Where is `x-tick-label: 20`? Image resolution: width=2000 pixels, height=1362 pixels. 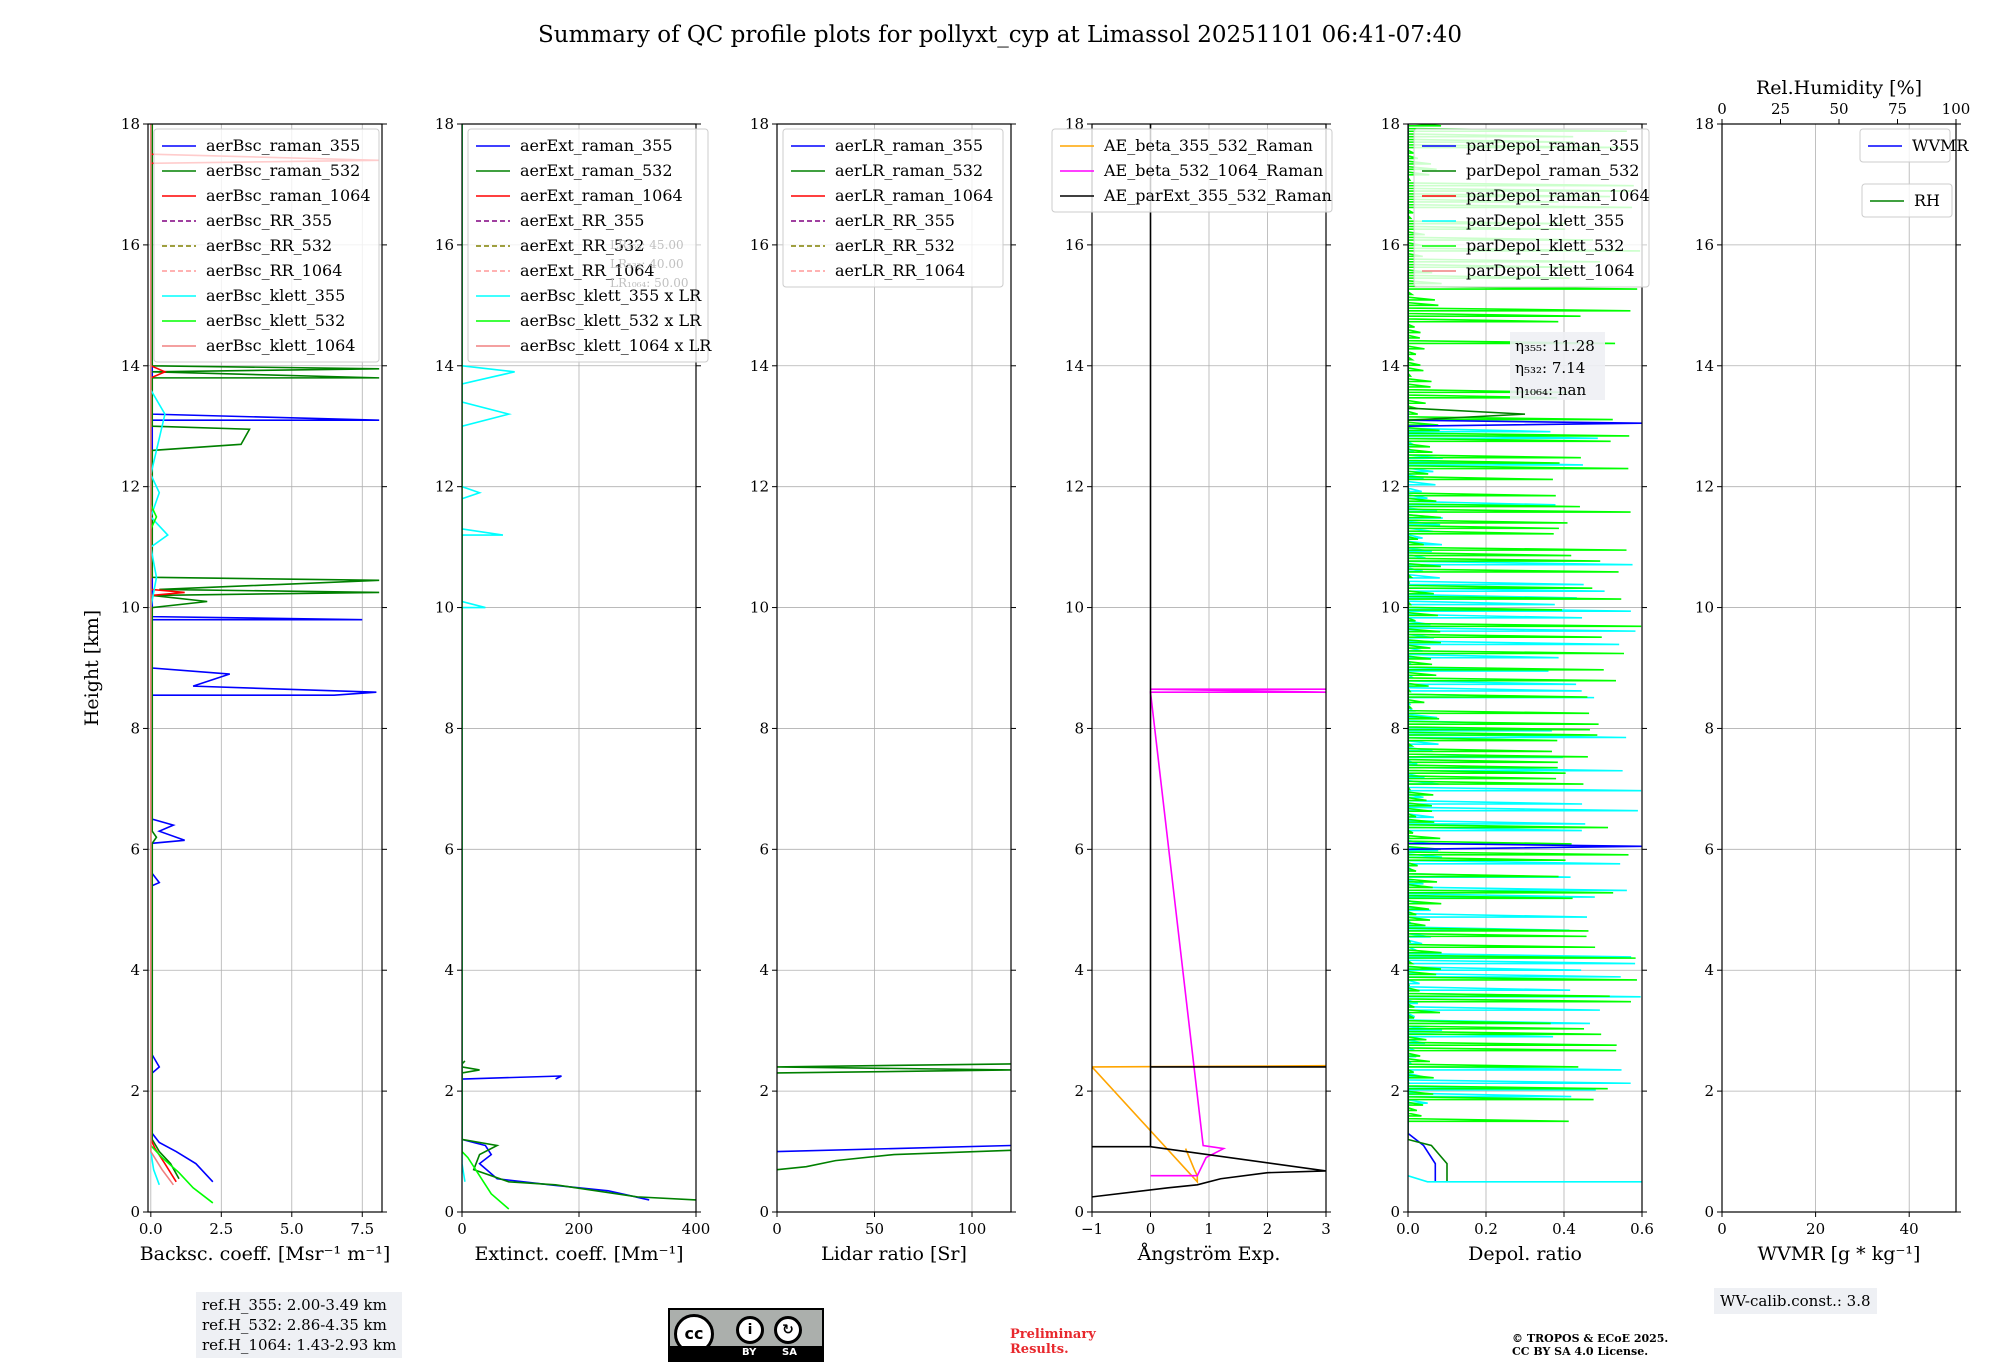 x-tick-label: 20 is located at coordinates (1815, 1229).